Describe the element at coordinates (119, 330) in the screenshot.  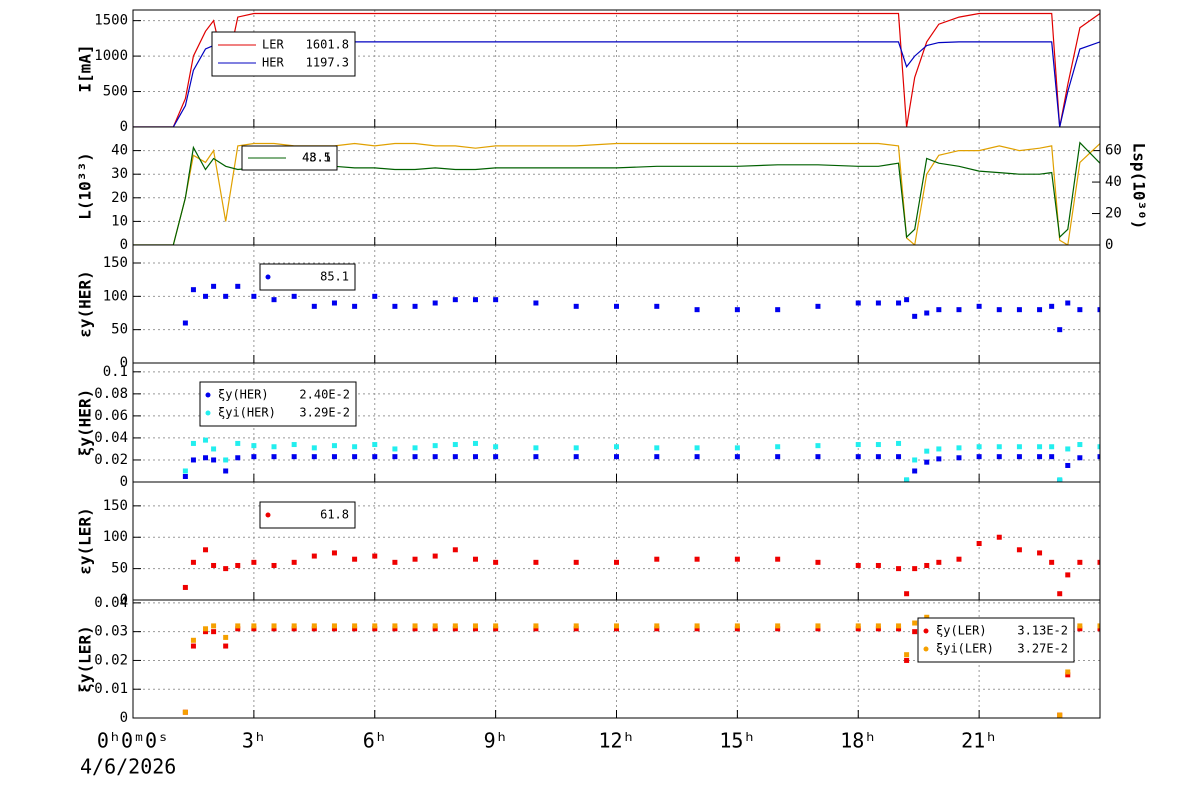
I see `y-tick-label: 50` at that location.